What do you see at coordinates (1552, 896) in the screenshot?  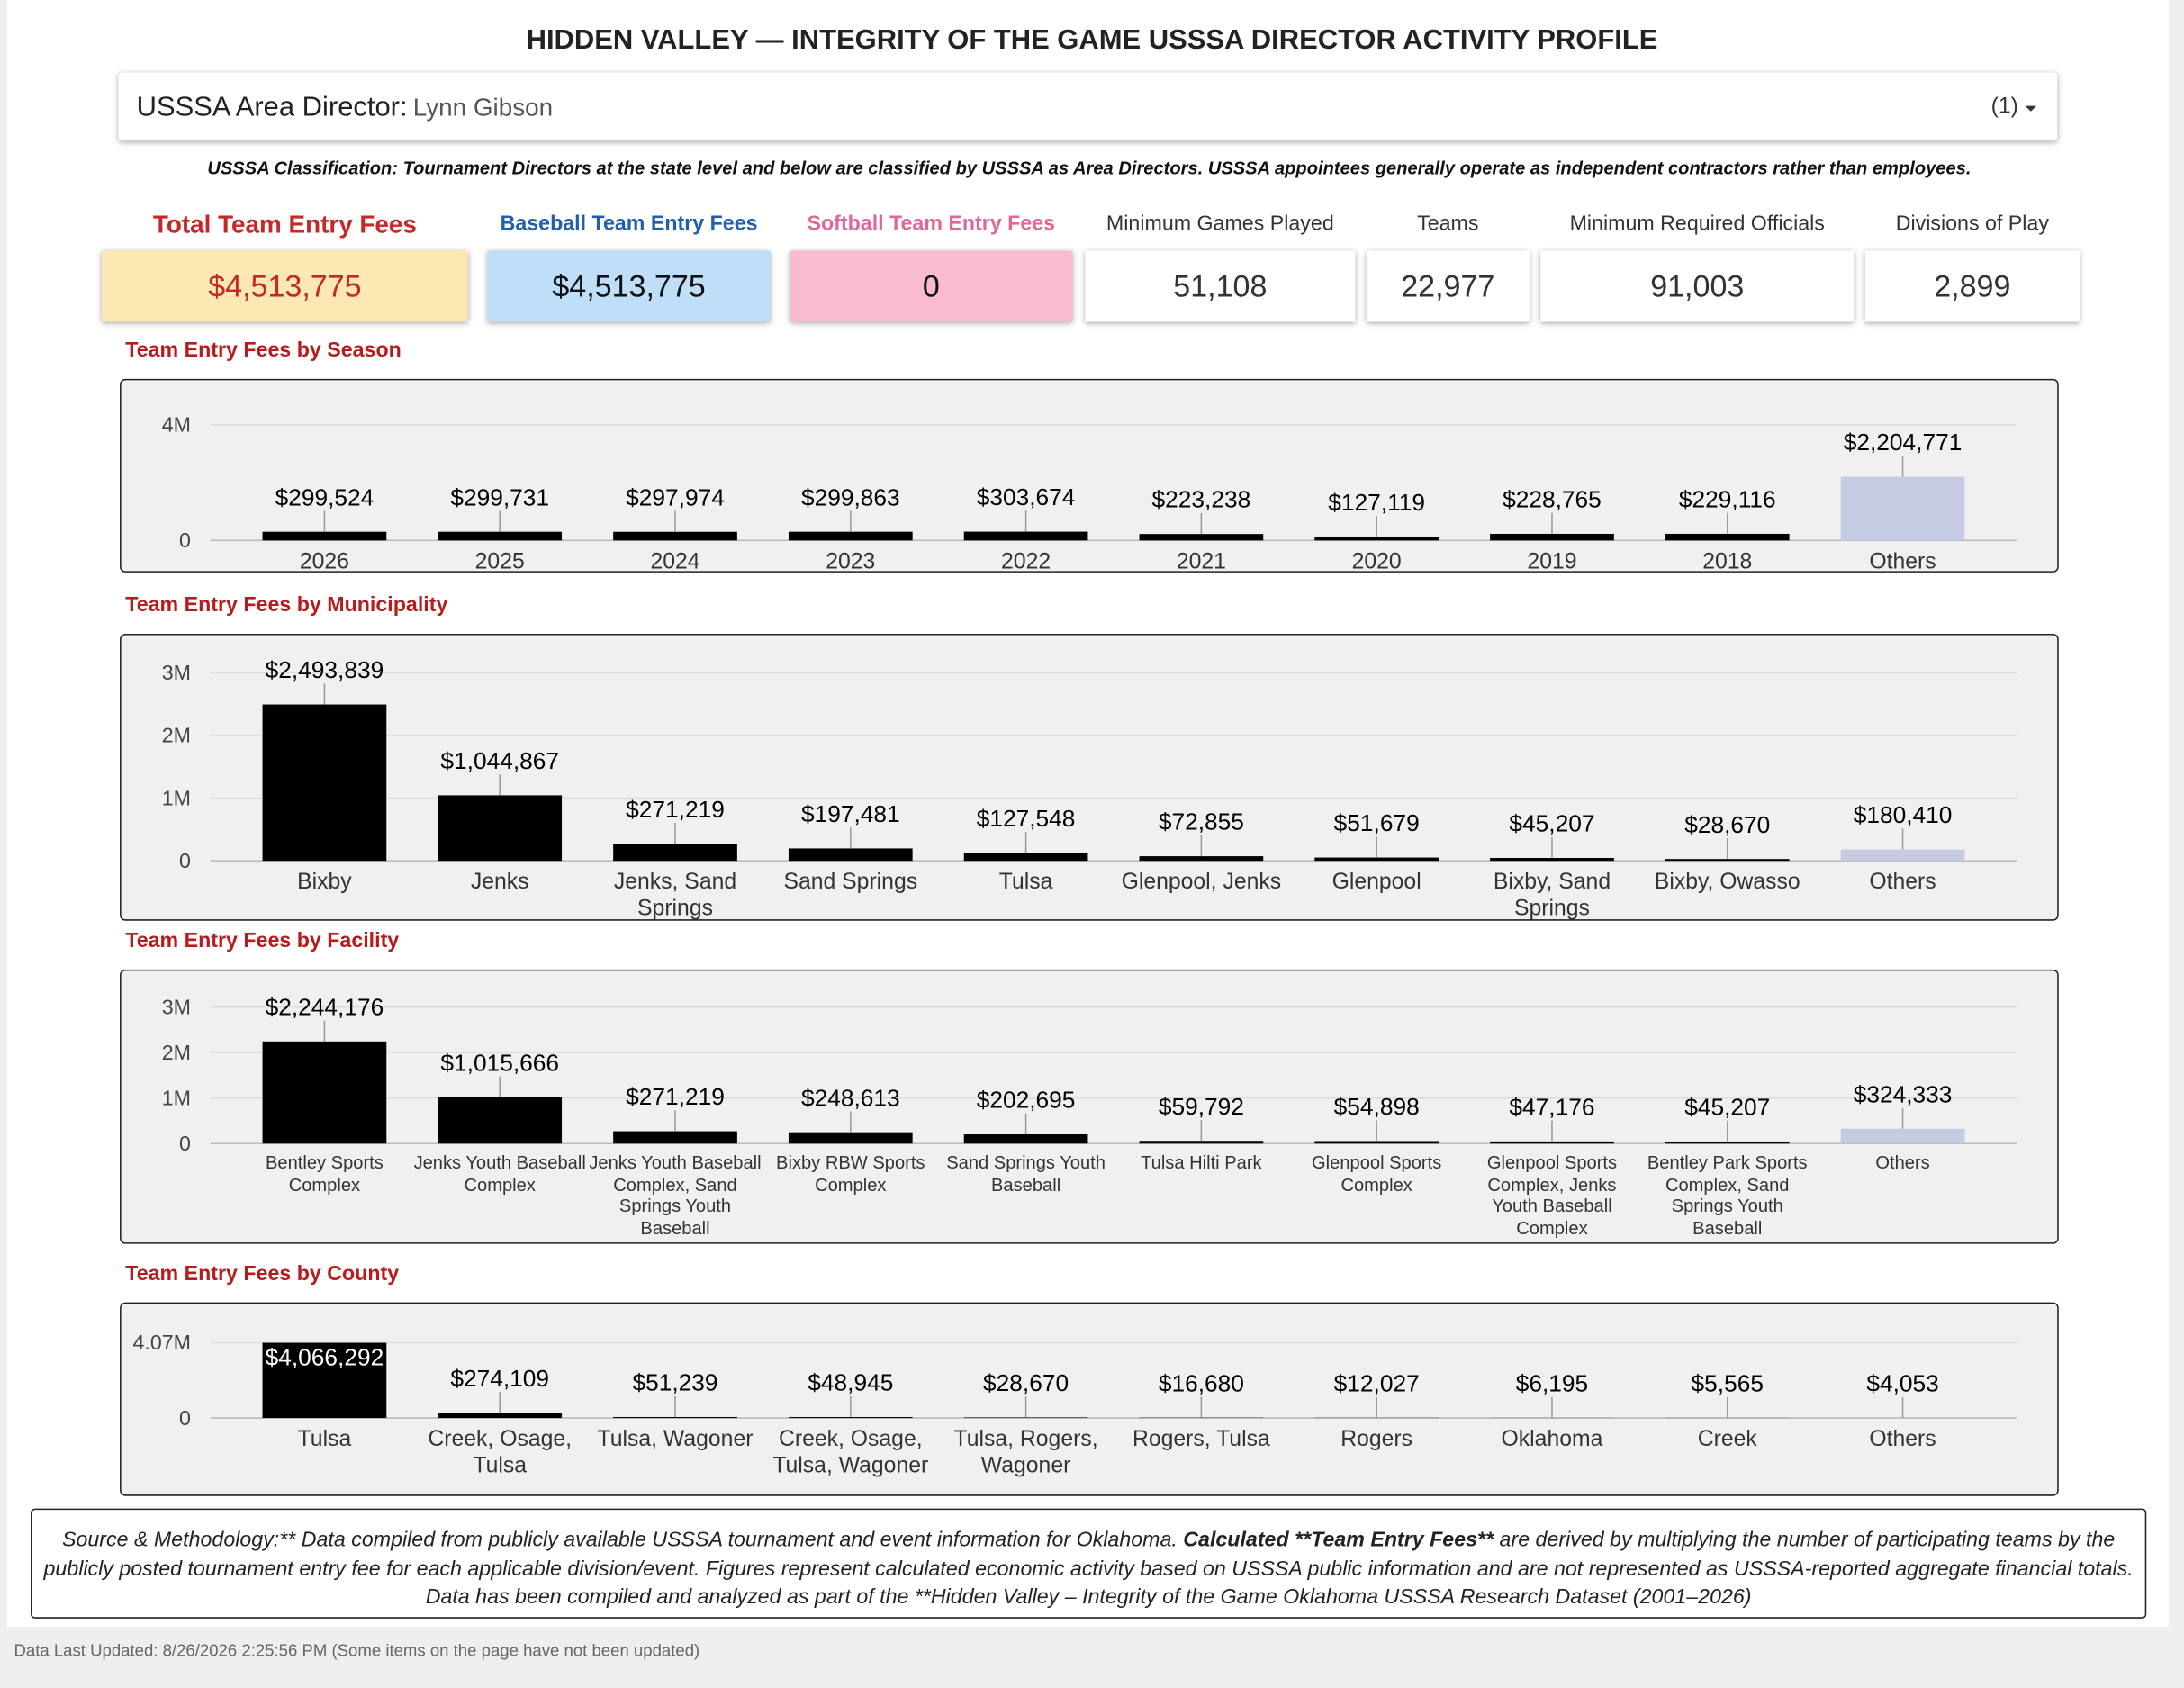 I see `x-tick-label: Bixby, Sand Springs` at bounding box center [1552, 896].